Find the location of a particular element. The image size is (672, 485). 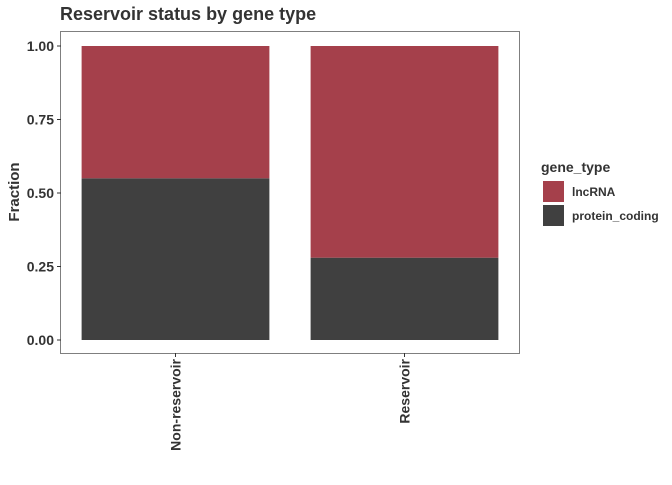

bar-lncrna-reservoir is located at coordinates (404, 152).